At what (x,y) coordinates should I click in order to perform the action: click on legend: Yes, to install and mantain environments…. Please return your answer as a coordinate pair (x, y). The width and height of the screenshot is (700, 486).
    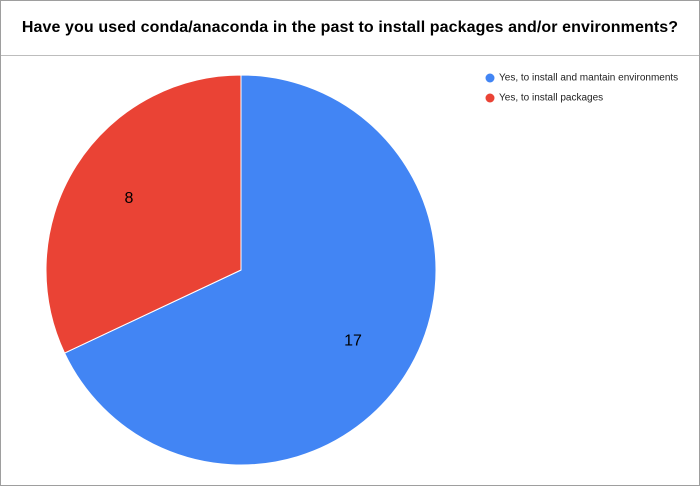
    Looking at the image, I should click on (581, 88).